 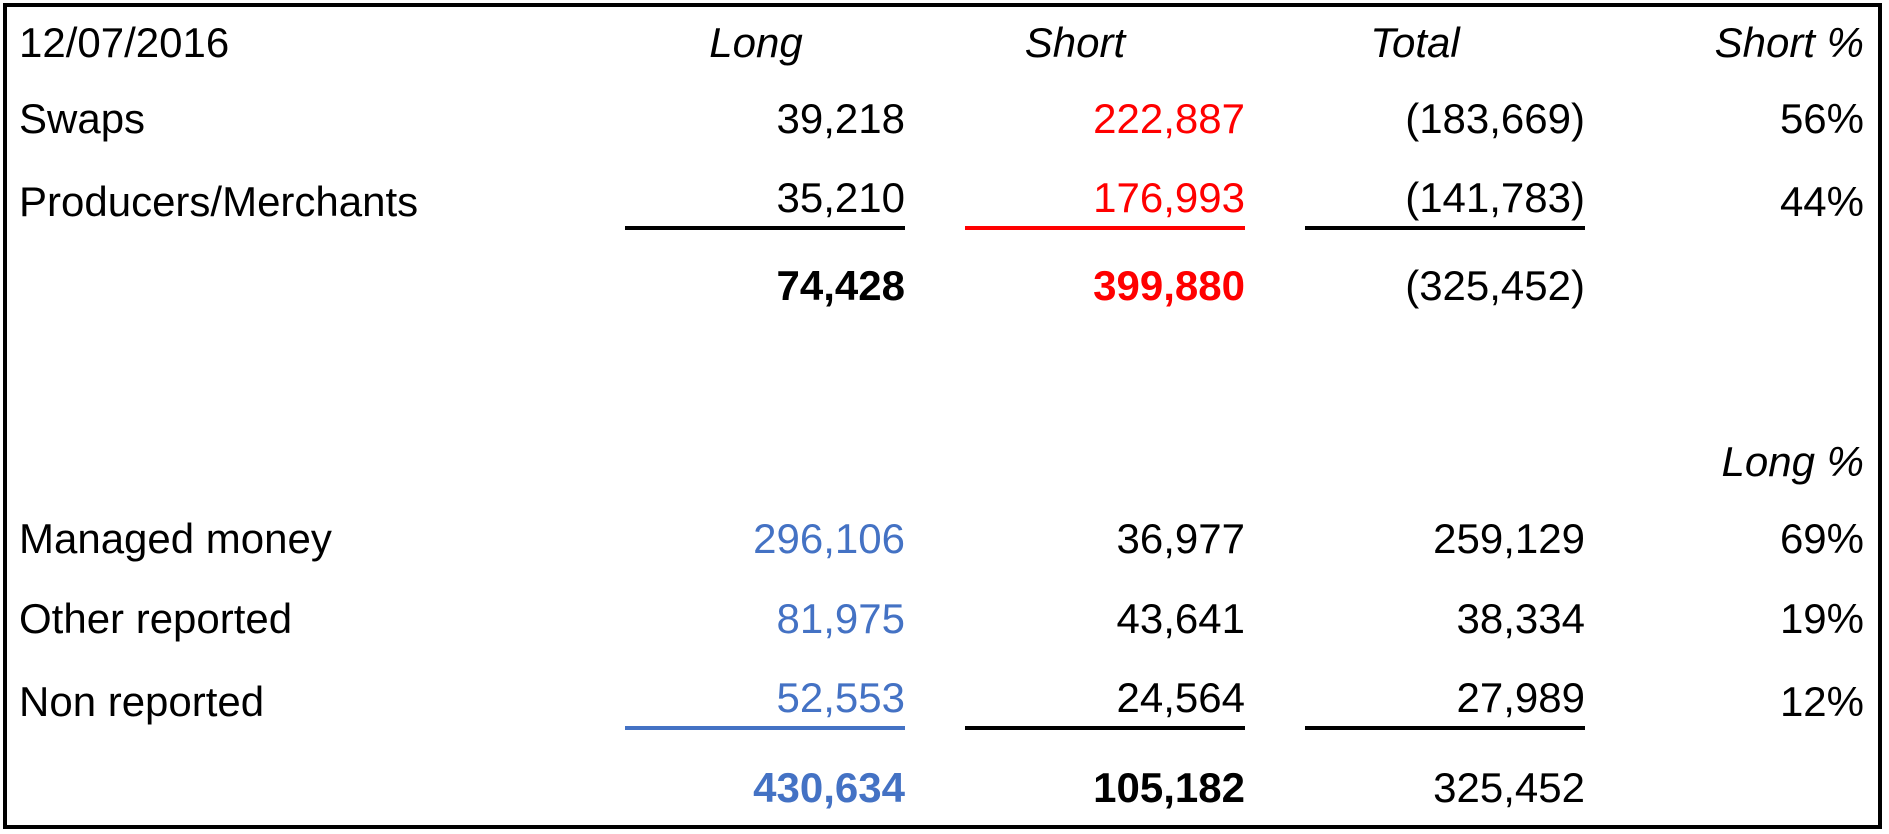 I want to click on cell-total-long: 74,428, so click(x=840, y=285).